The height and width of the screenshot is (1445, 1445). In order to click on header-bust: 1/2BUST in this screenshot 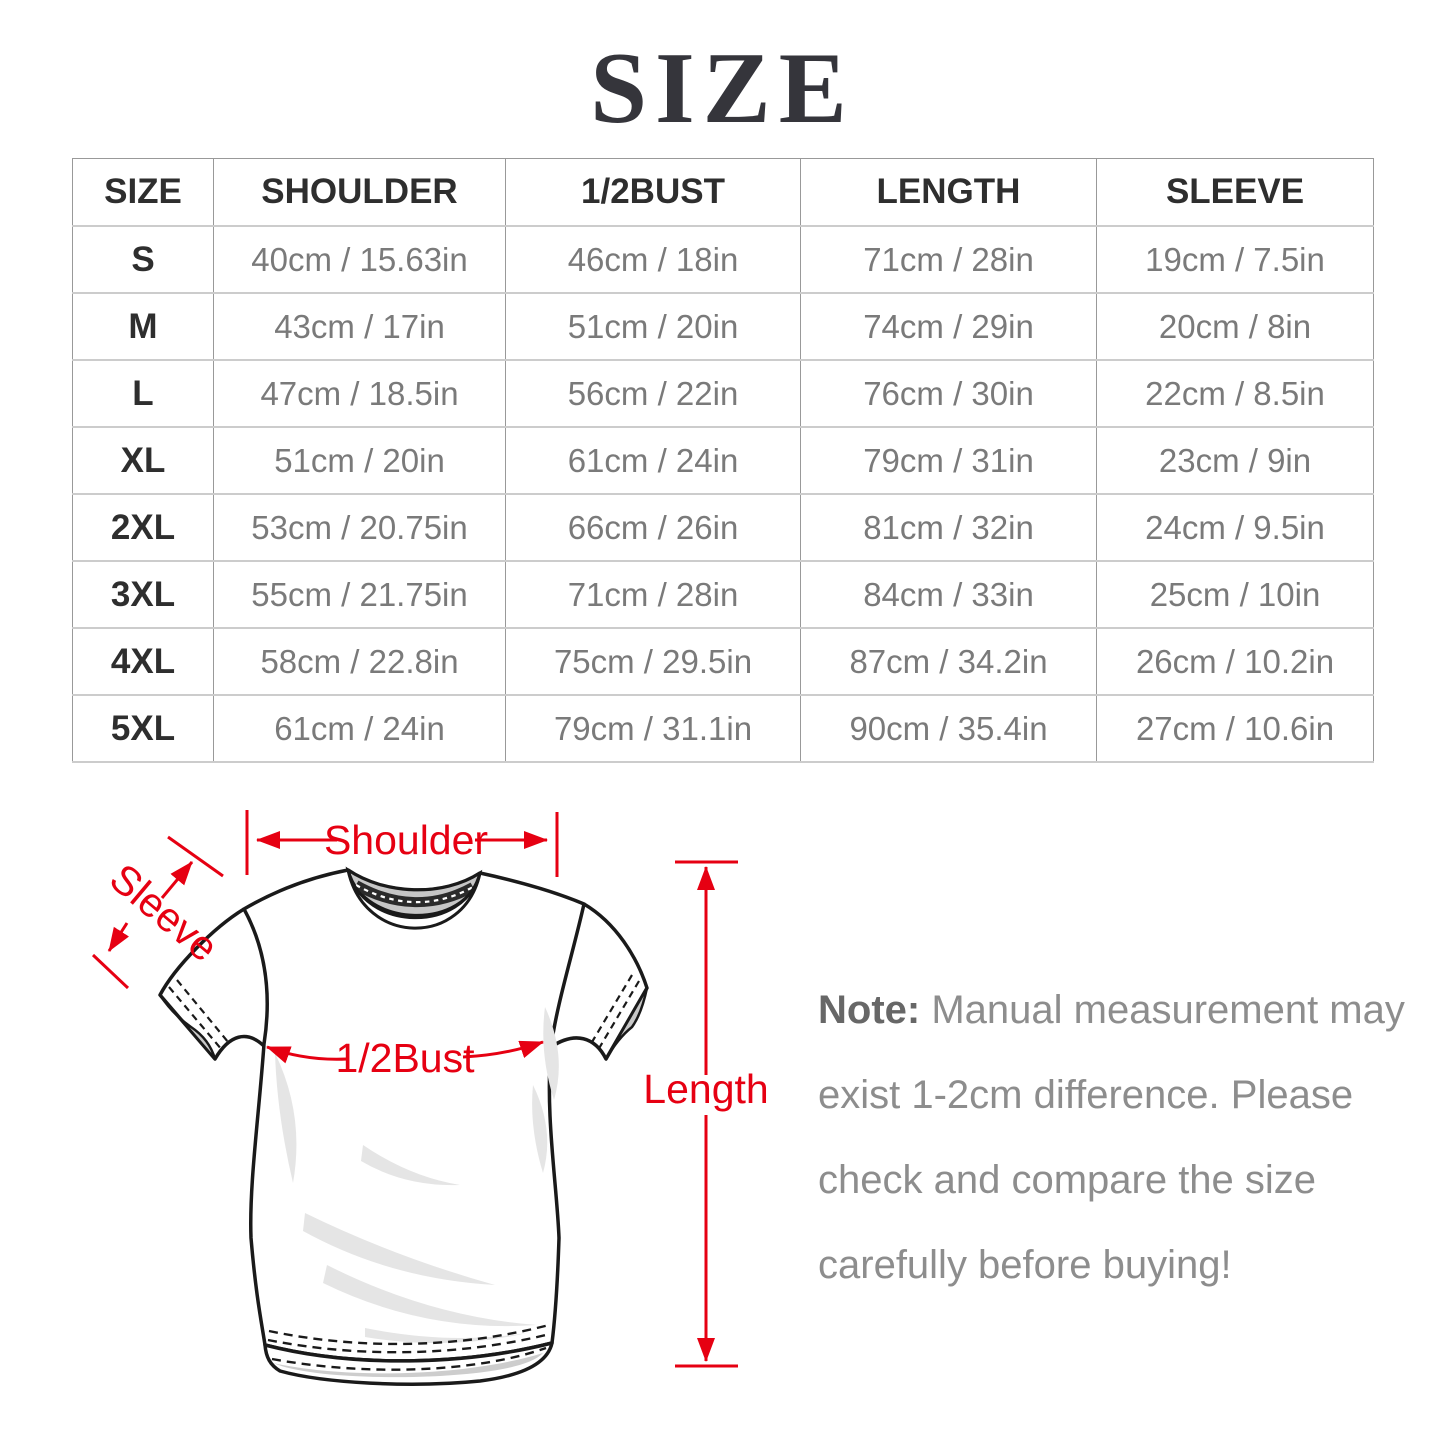, I will do `click(653, 192)`.